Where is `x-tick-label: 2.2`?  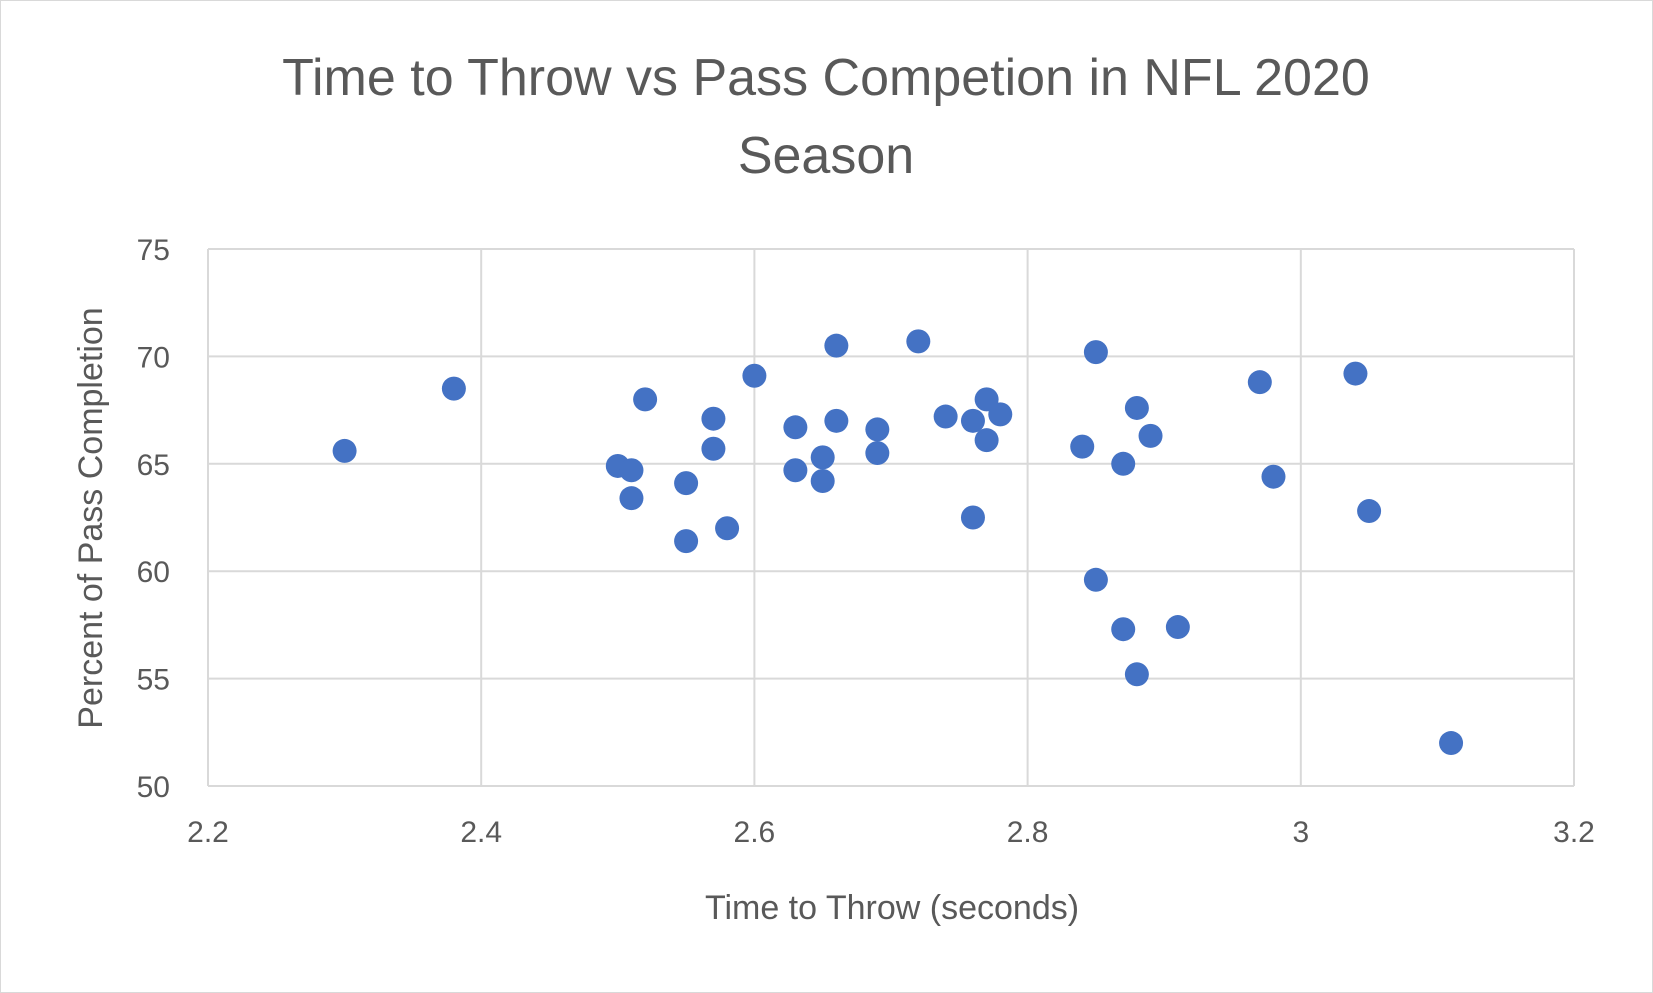 x-tick-label: 2.2 is located at coordinates (208, 832).